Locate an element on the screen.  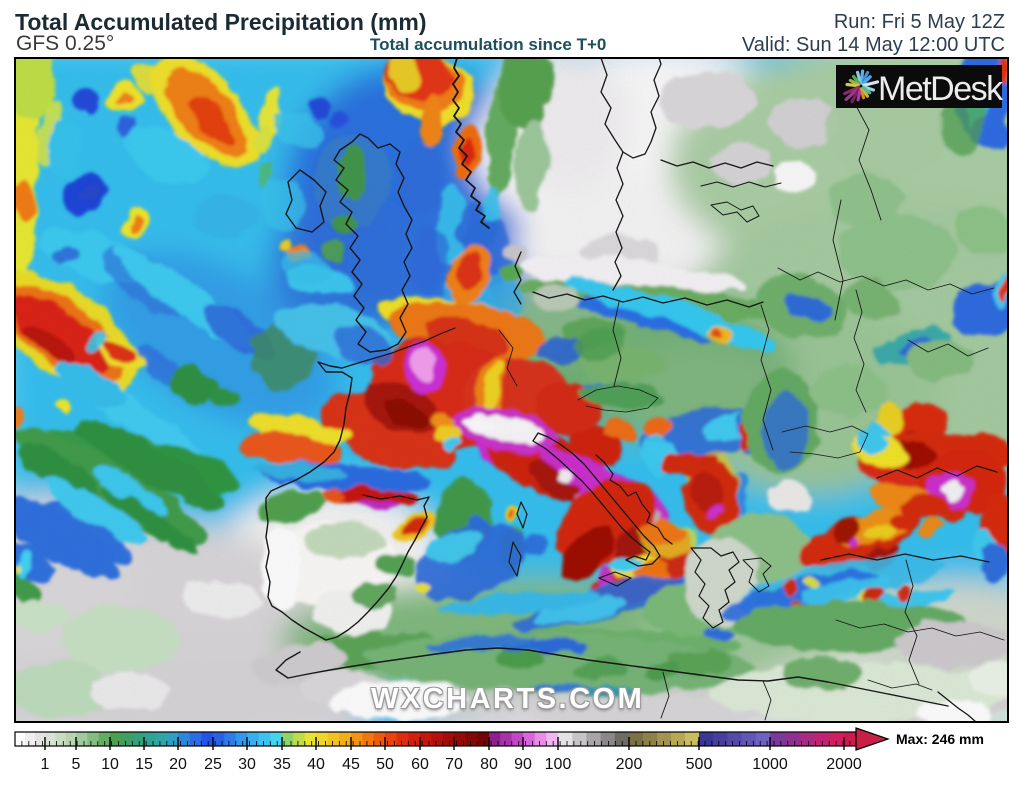
svg-text: 2000 is located at coordinates (844, 764).